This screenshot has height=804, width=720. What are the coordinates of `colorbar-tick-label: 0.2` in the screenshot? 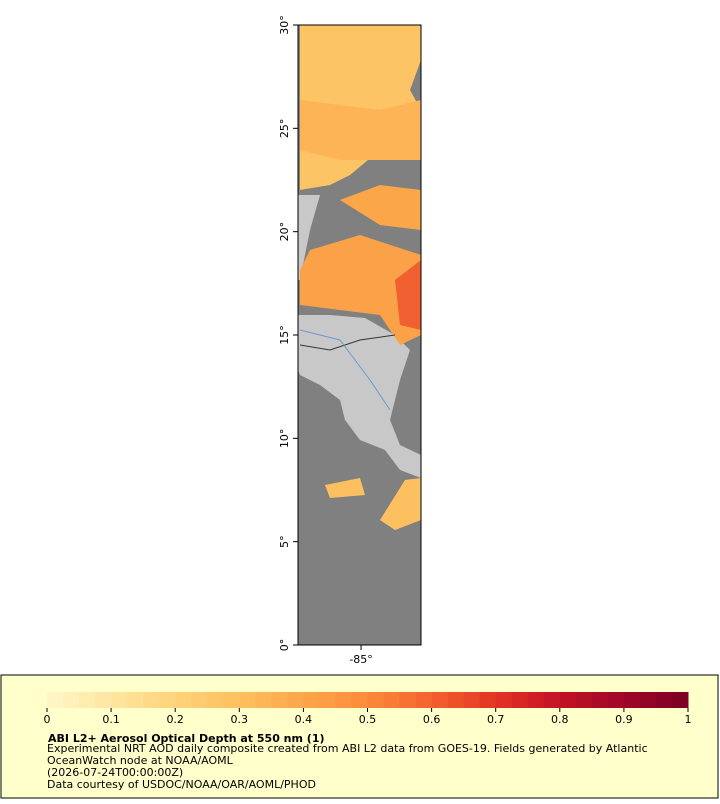 It's located at (175, 719).